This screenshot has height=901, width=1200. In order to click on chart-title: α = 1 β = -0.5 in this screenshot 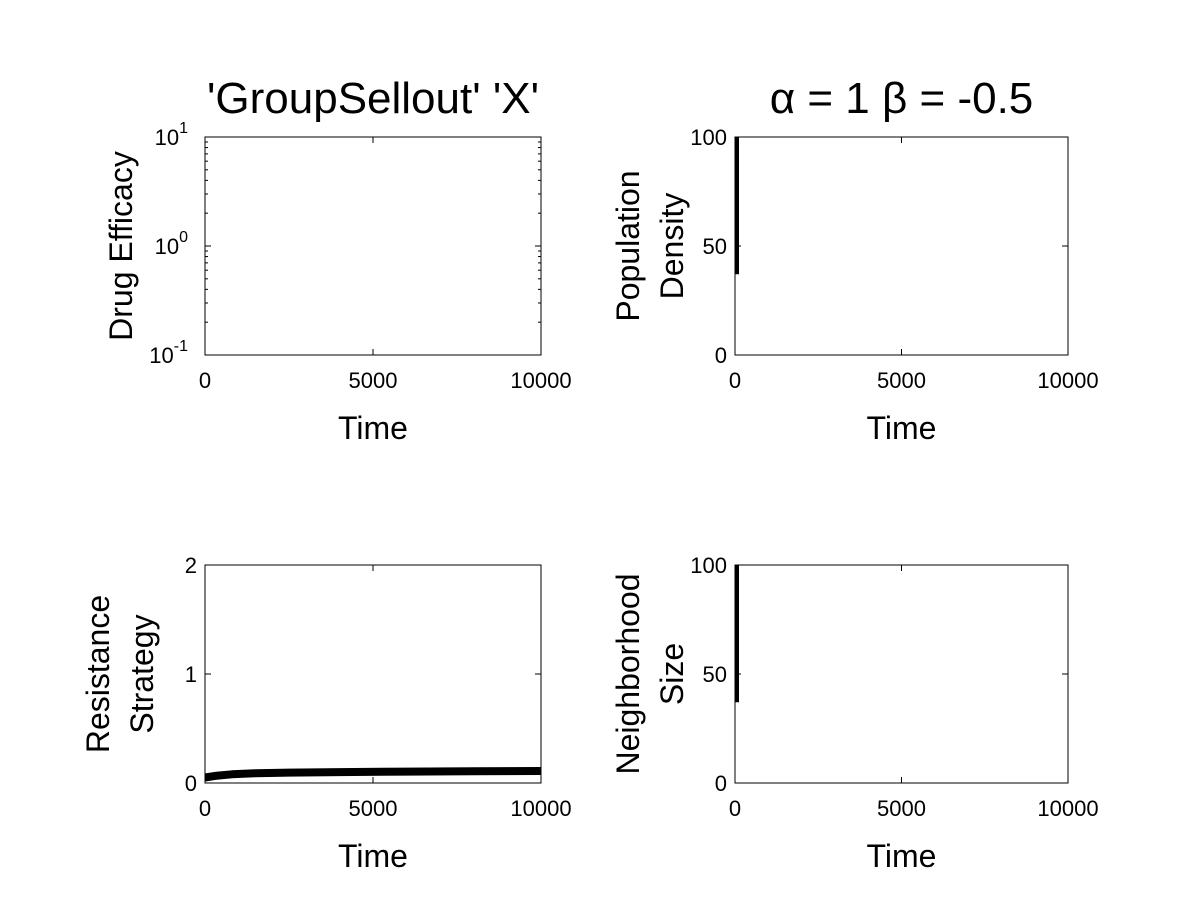, I will do `click(902, 98)`.